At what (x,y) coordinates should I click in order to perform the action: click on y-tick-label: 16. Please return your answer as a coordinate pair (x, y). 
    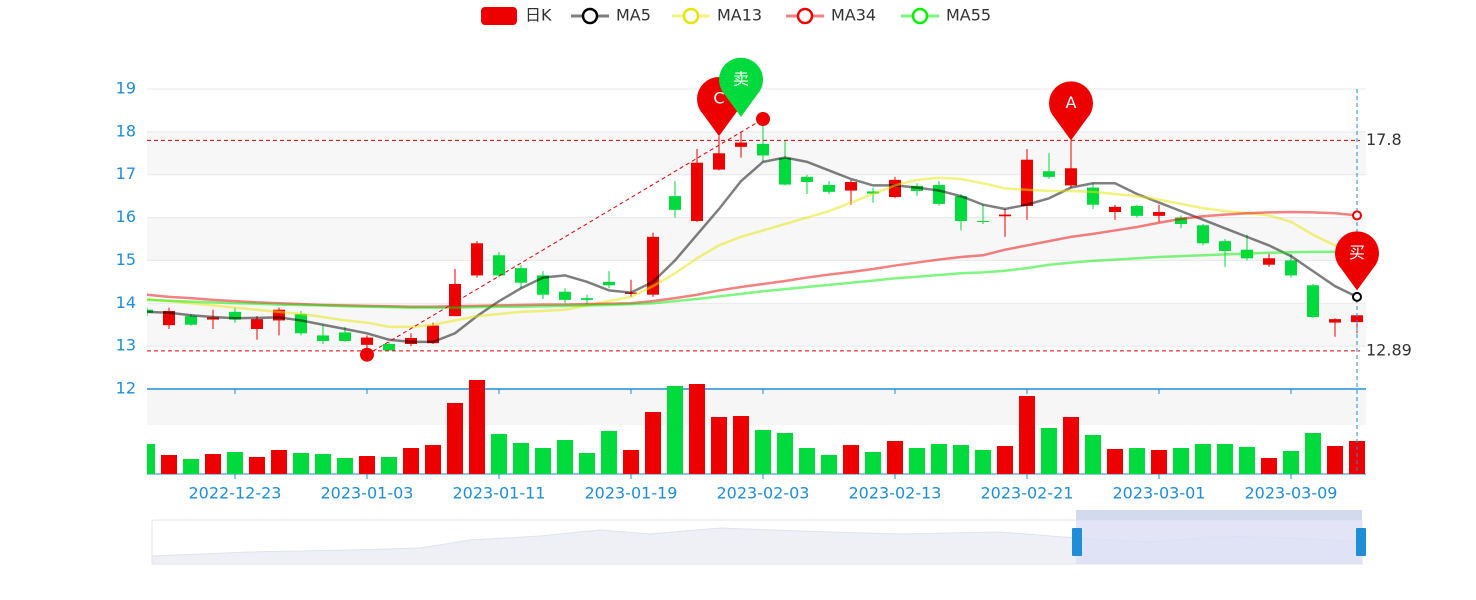
    Looking at the image, I should click on (126, 216).